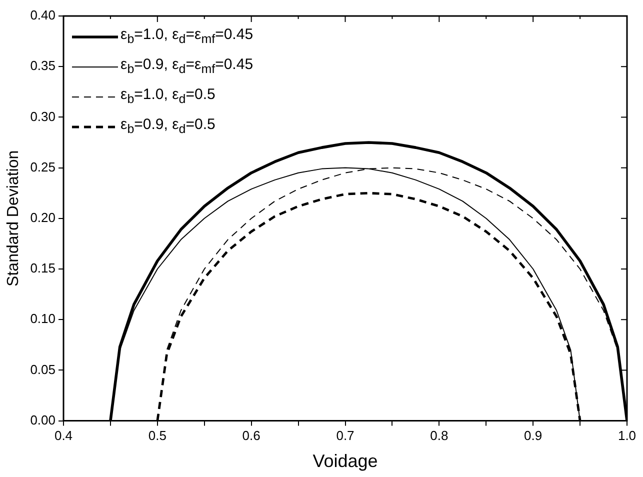 The width and height of the screenshot is (643, 477). I want to click on x-tick-label: 0.4, so click(63, 436).